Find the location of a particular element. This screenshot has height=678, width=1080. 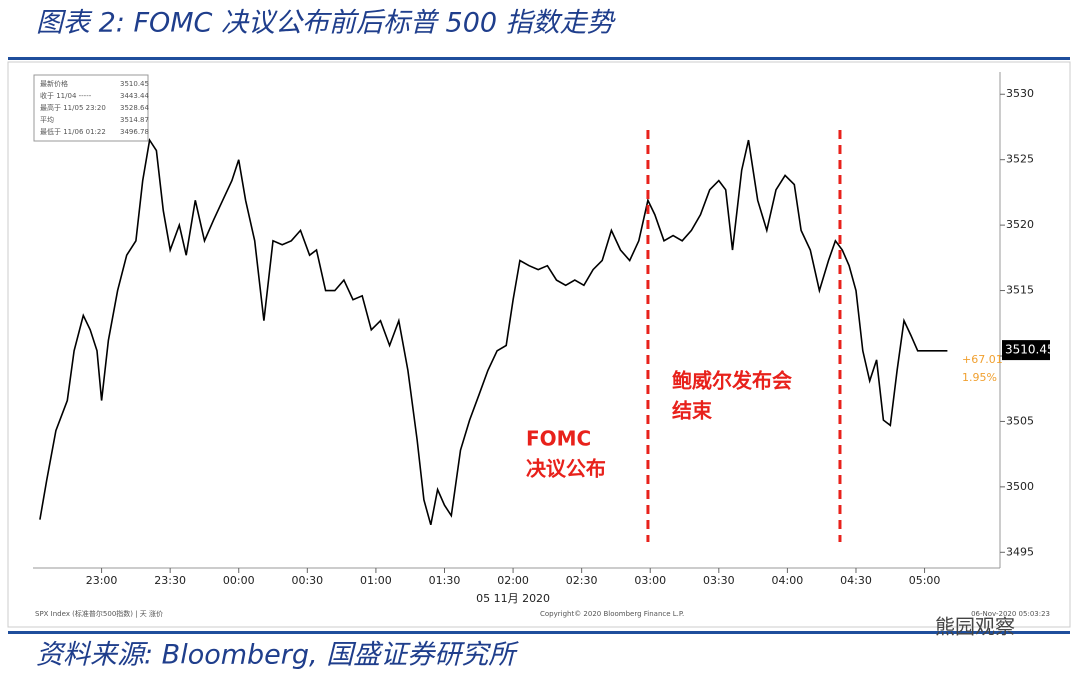

y-tick-label: 3515 is located at coordinates (1020, 290).